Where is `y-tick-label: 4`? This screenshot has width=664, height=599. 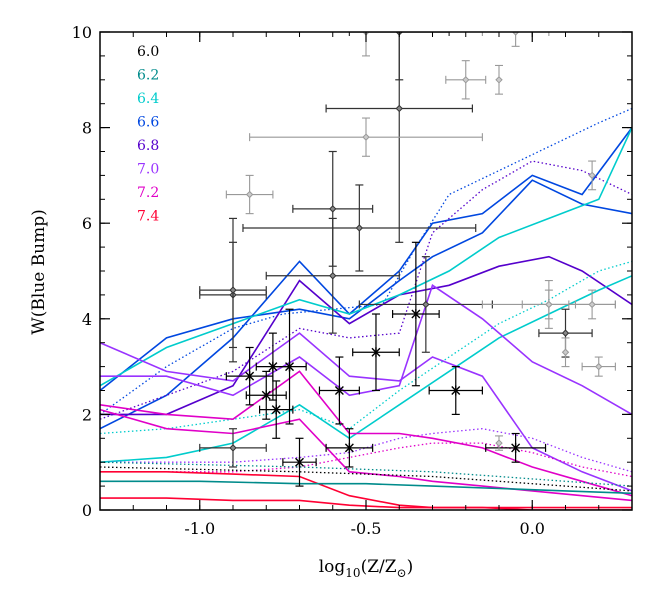 y-tick-label: 4 is located at coordinates (87, 319).